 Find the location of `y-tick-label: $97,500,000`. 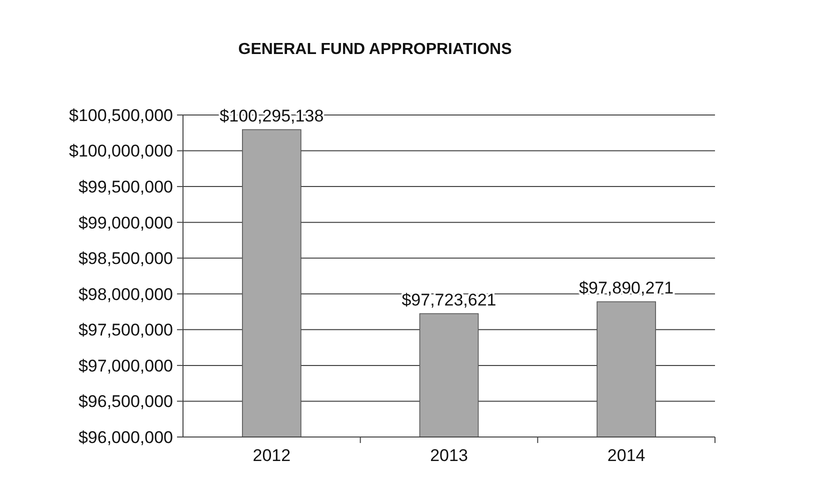

y-tick-label: $97,500,000 is located at coordinates (125, 330).